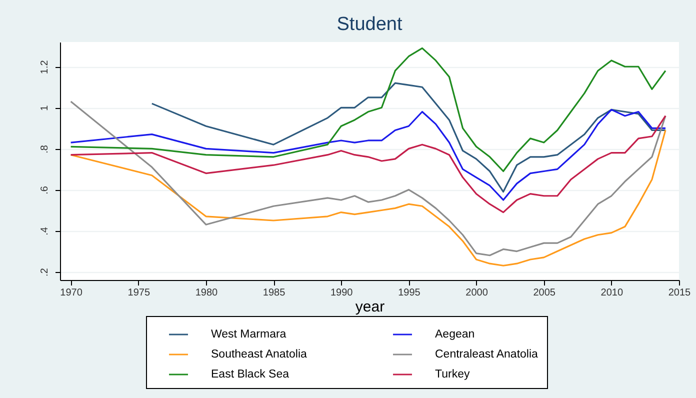 This screenshot has width=696, height=398. Describe the element at coordinates (369, 24) in the screenshot. I see `chart-title: Student` at that location.